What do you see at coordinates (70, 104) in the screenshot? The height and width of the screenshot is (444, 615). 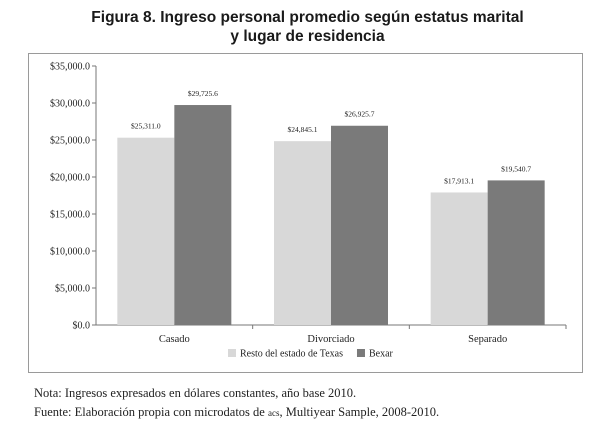 I see `y-tick-label: $30,000.0` at bounding box center [70, 104].